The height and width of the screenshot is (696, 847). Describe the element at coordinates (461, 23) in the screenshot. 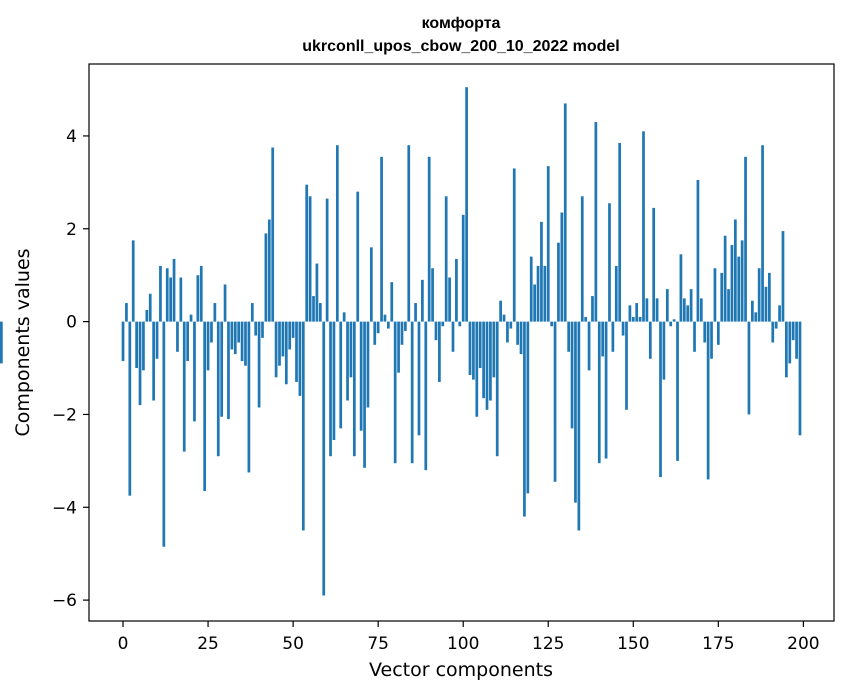

I see `chart-title: комфорта` at that location.